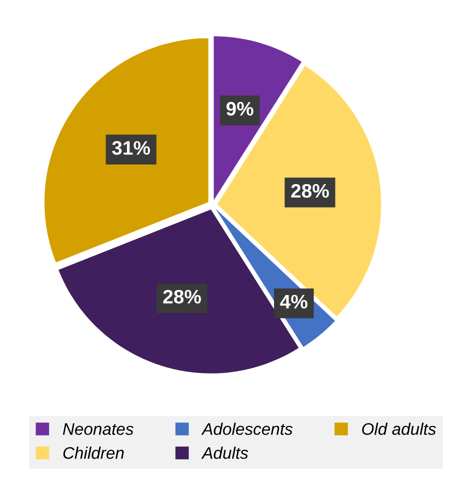 The image size is (472, 482). What do you see at coordinates (399, 428) in the screenshot?
I see `legend-label: Old adults` at bounding box center [399, 428].